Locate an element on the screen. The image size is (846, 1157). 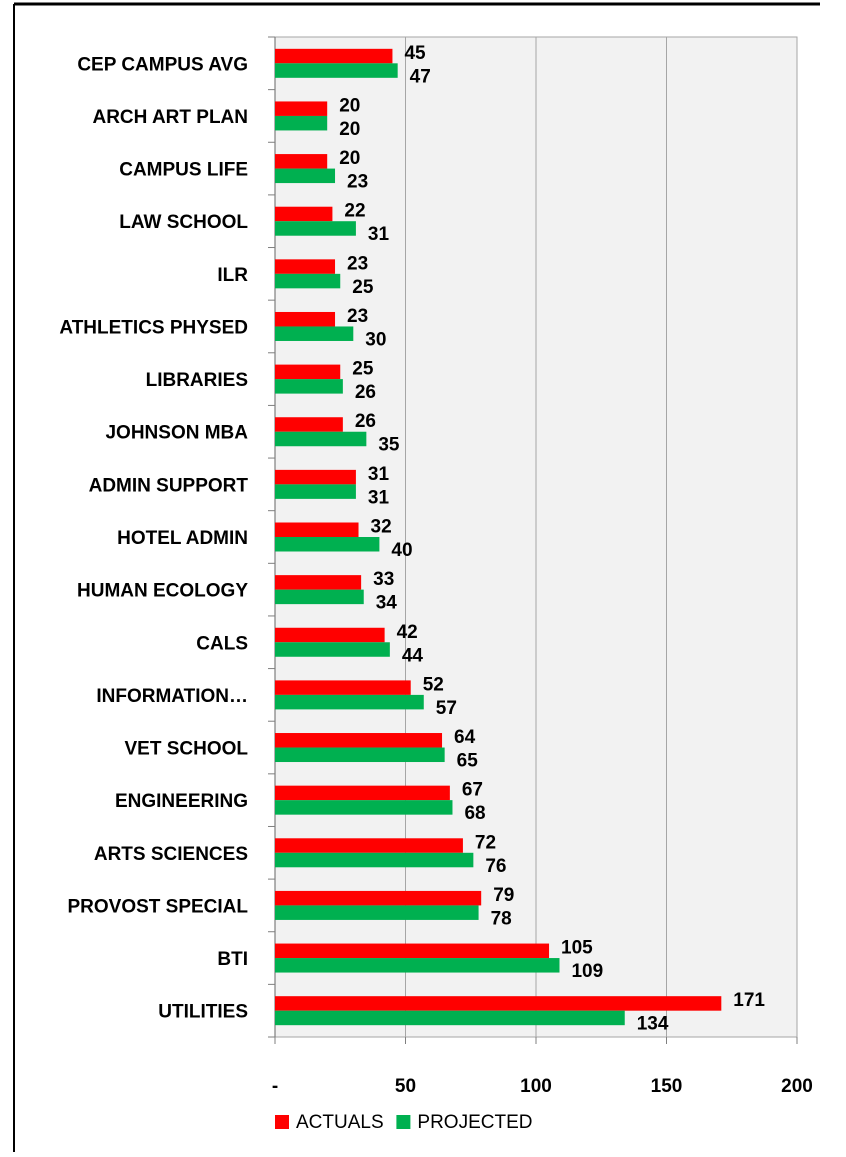
value-label-actuals: 52 is located at coordinates (433, 684).